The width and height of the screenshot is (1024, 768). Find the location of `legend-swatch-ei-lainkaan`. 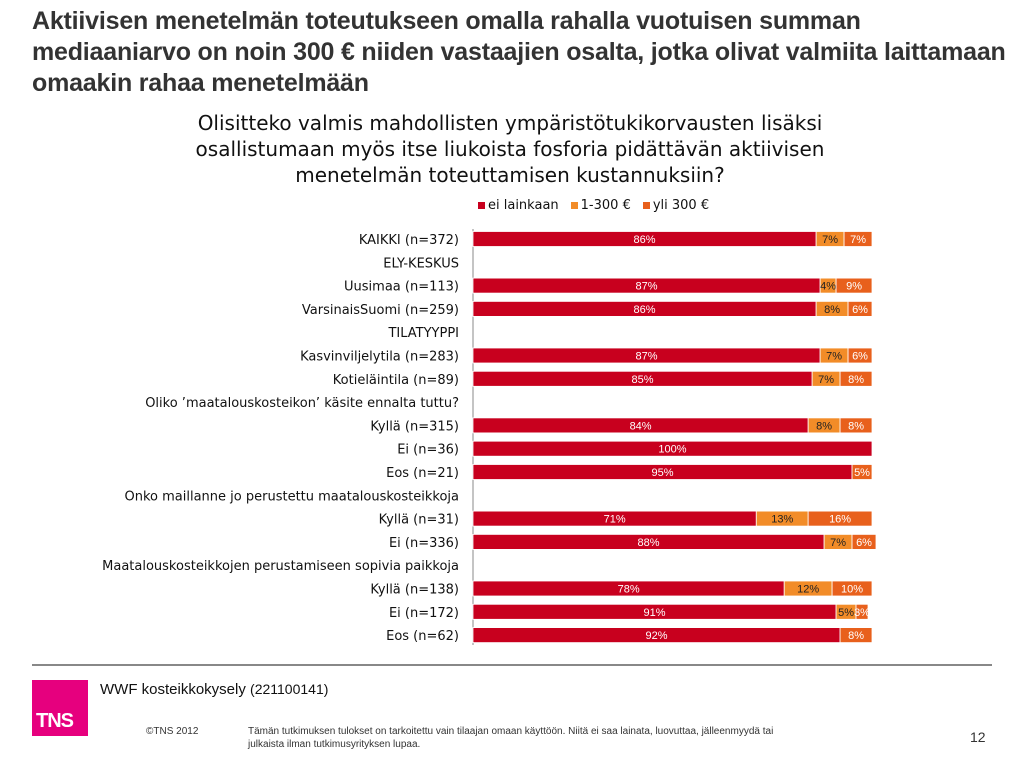

legend-swatch-ei-lainkaan is located at coordinates (481, 205).